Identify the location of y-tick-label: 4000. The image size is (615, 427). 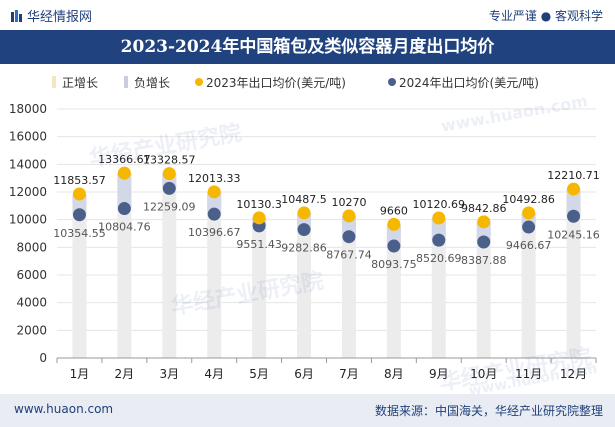
(31, 303).